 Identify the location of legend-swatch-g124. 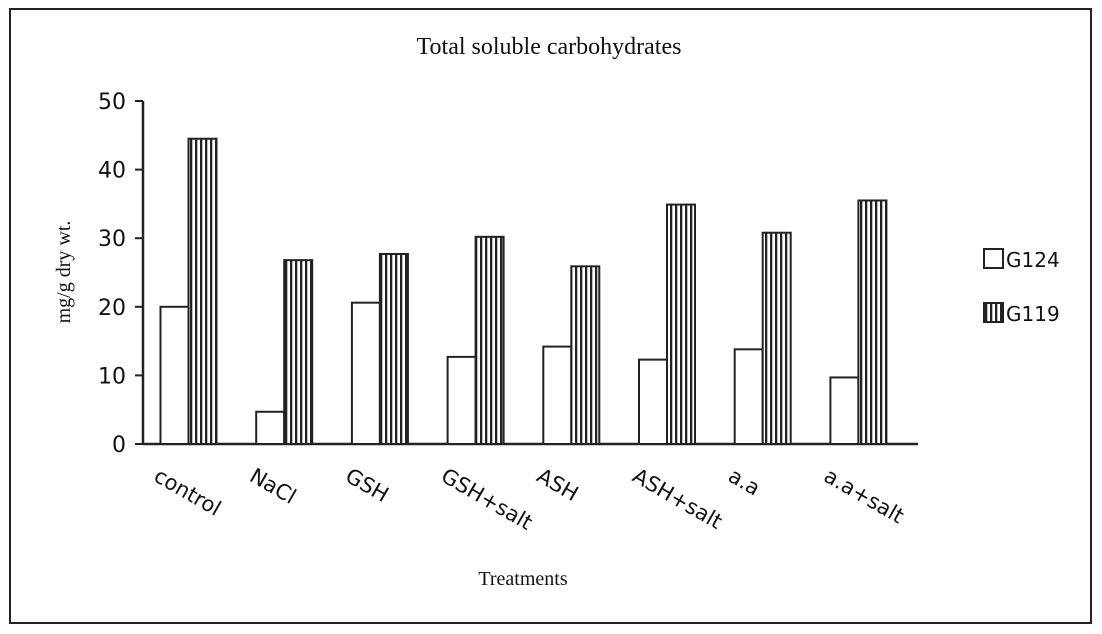
(993, 258).